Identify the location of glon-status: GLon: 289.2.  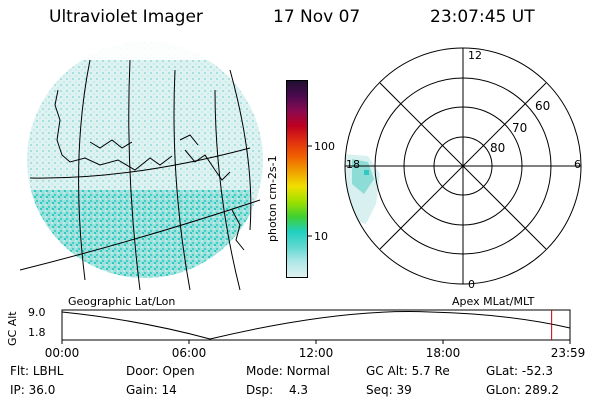
(522, 390).